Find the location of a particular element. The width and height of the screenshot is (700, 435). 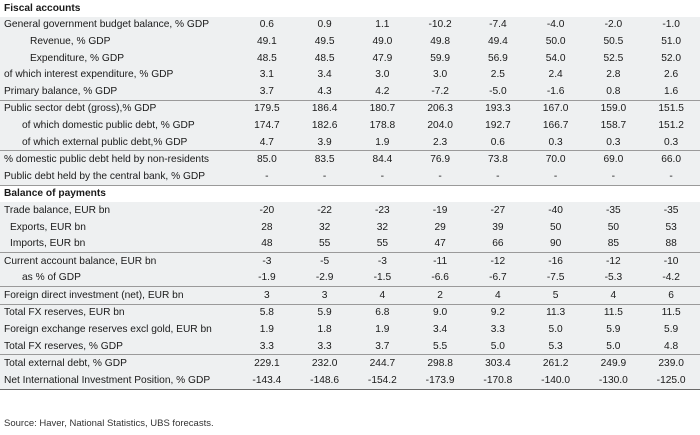

value-cell: 3.4 is located at coordinates (440, 329).